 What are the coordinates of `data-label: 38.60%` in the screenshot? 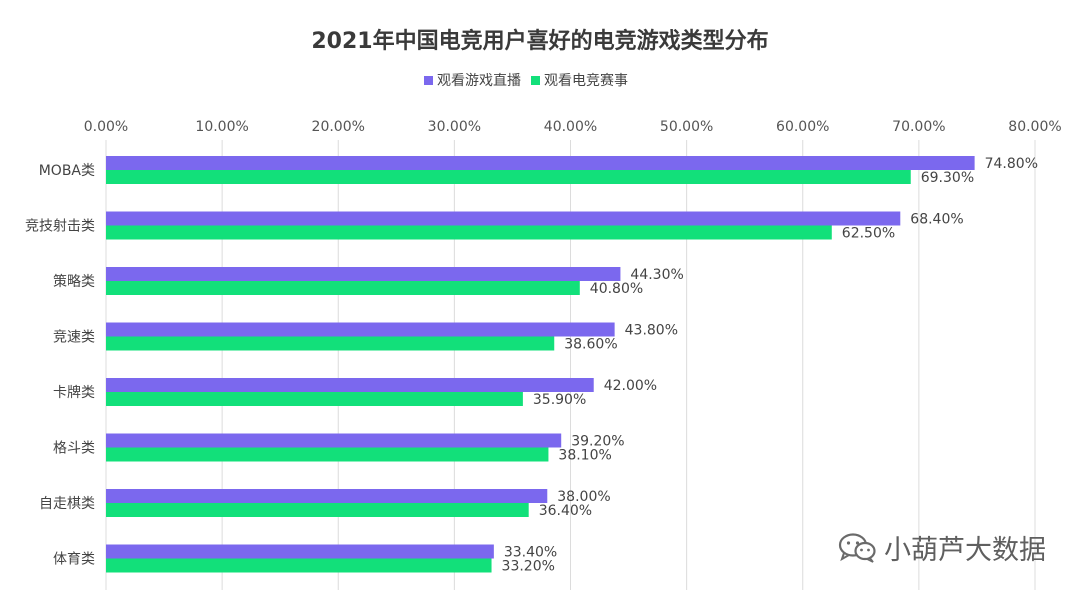 It's located at (590, 345).